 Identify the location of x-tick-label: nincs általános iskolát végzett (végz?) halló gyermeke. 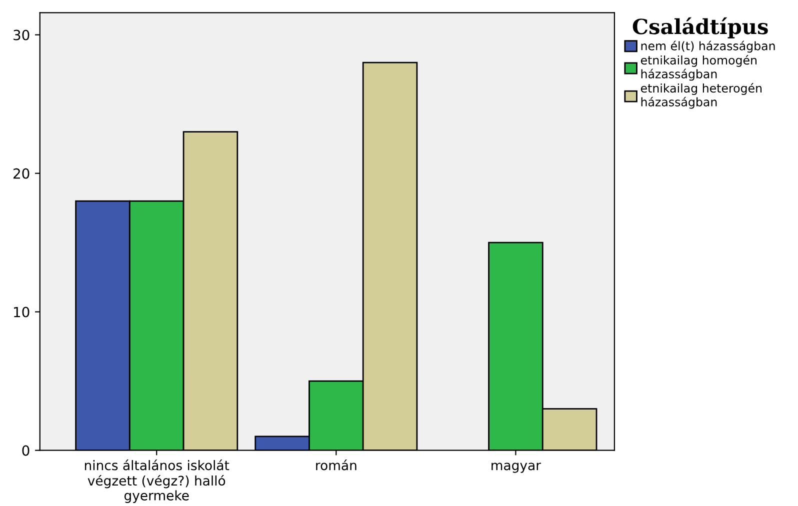
(157, 482).